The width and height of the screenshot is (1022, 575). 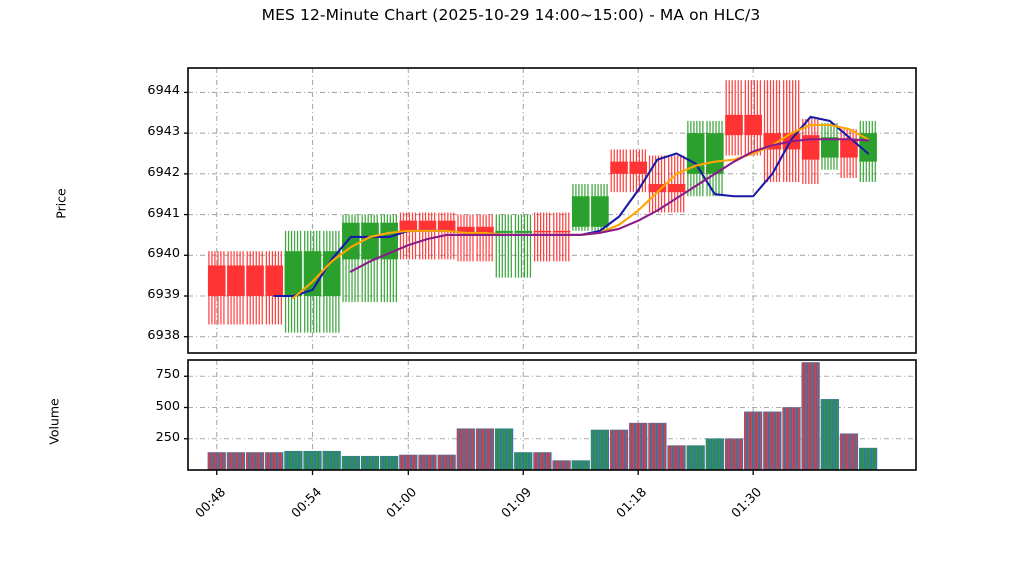 I want to click on ma-line-ma_slow, so click(x=609, y=205).